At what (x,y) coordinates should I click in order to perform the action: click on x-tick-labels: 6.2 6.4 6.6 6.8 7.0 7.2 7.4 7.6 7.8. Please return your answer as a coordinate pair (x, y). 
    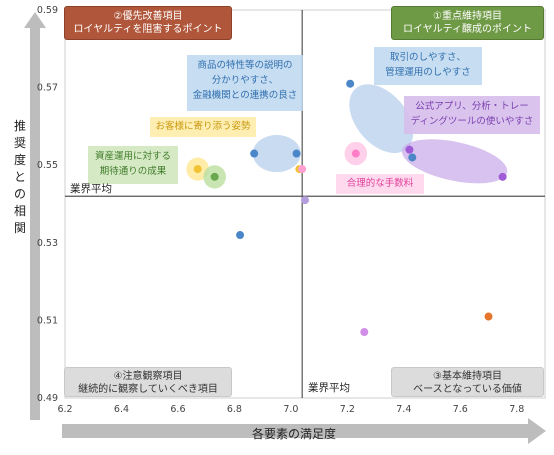
    Looking at the image, I should click on (290, 409).